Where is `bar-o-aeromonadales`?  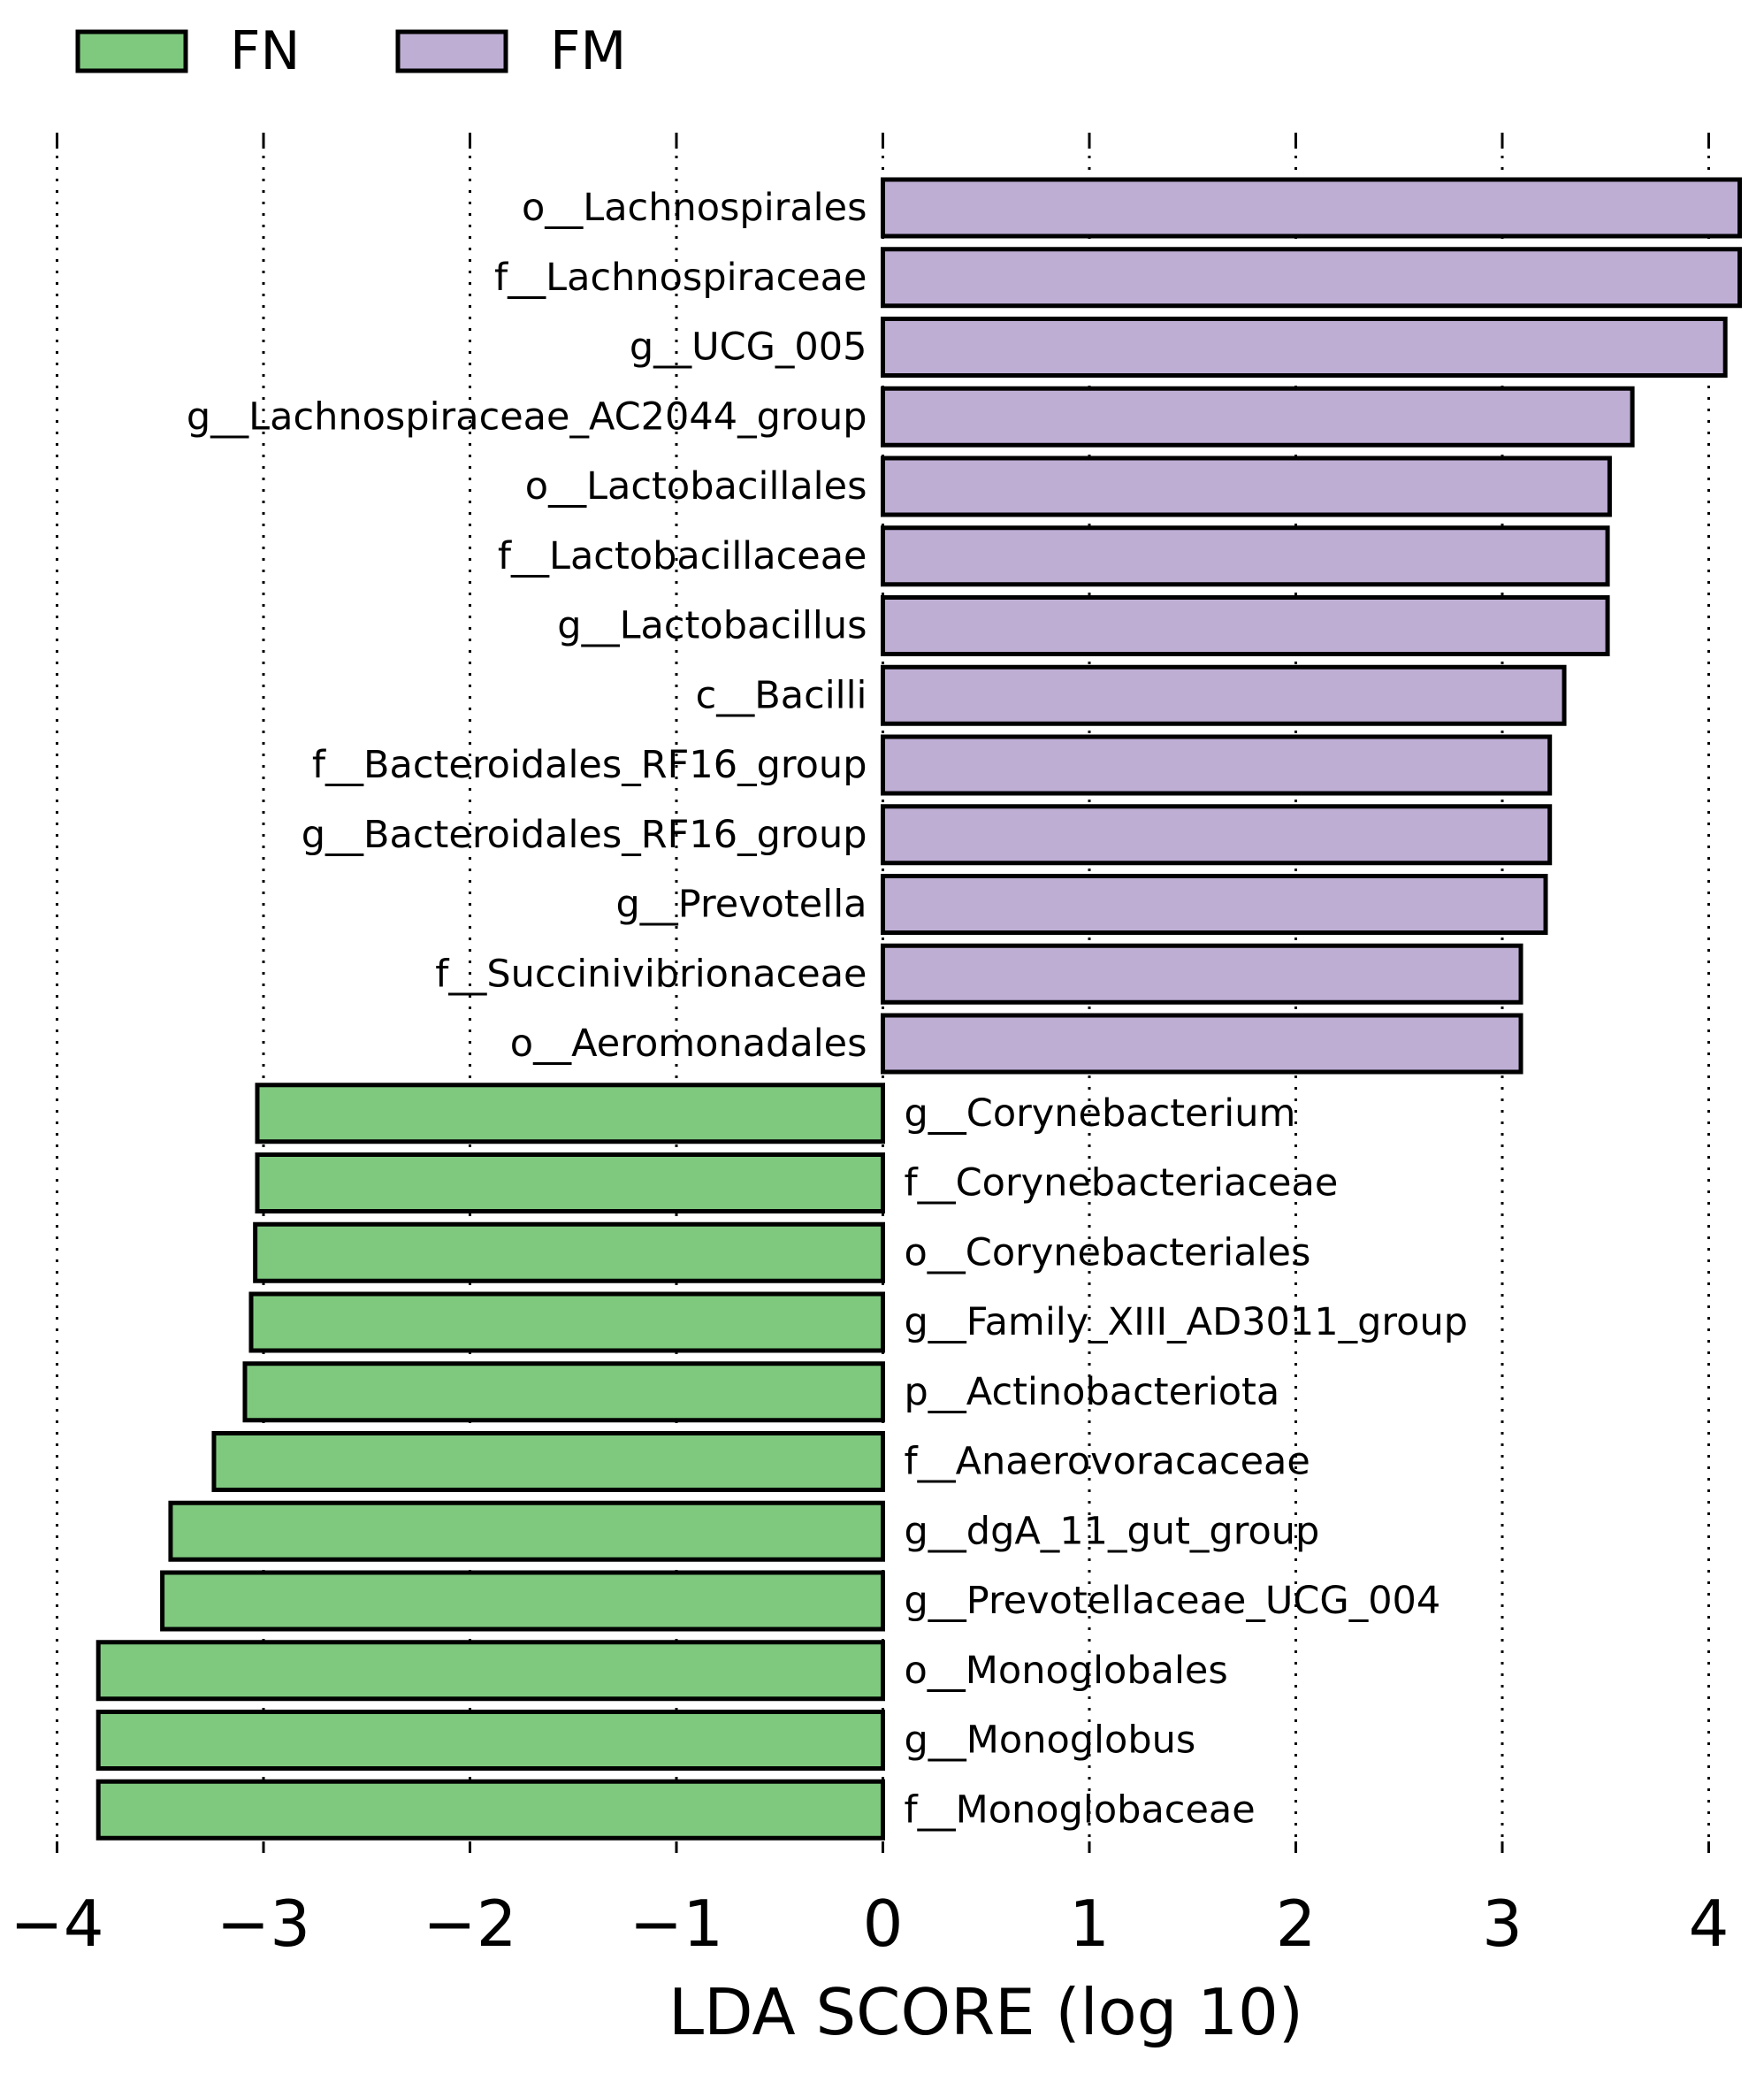
bar-o-aeromonadales is located at coordinates (1202, 1044).